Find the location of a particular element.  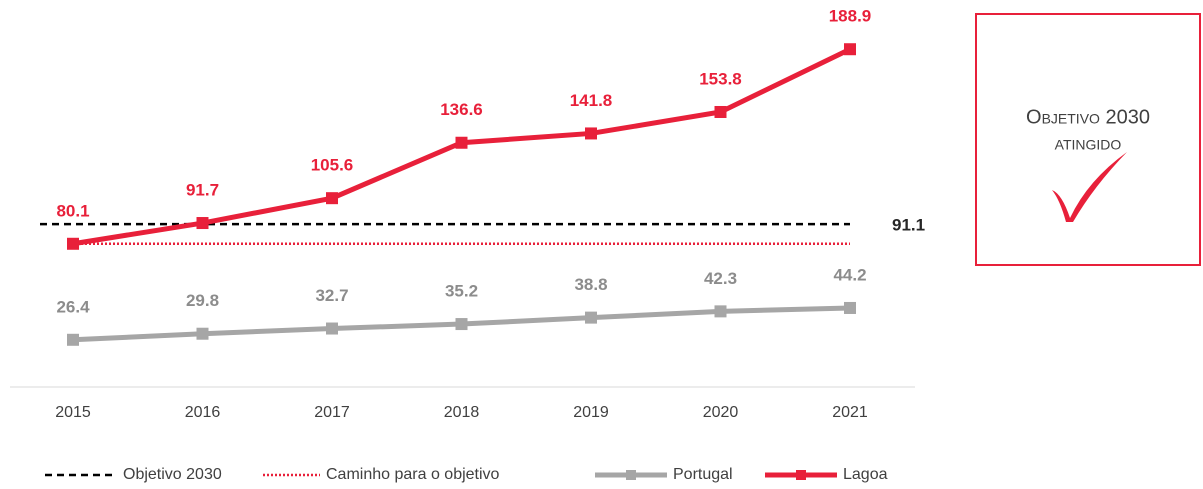

data-label: 42.3 is located at coordinates (720, 278).